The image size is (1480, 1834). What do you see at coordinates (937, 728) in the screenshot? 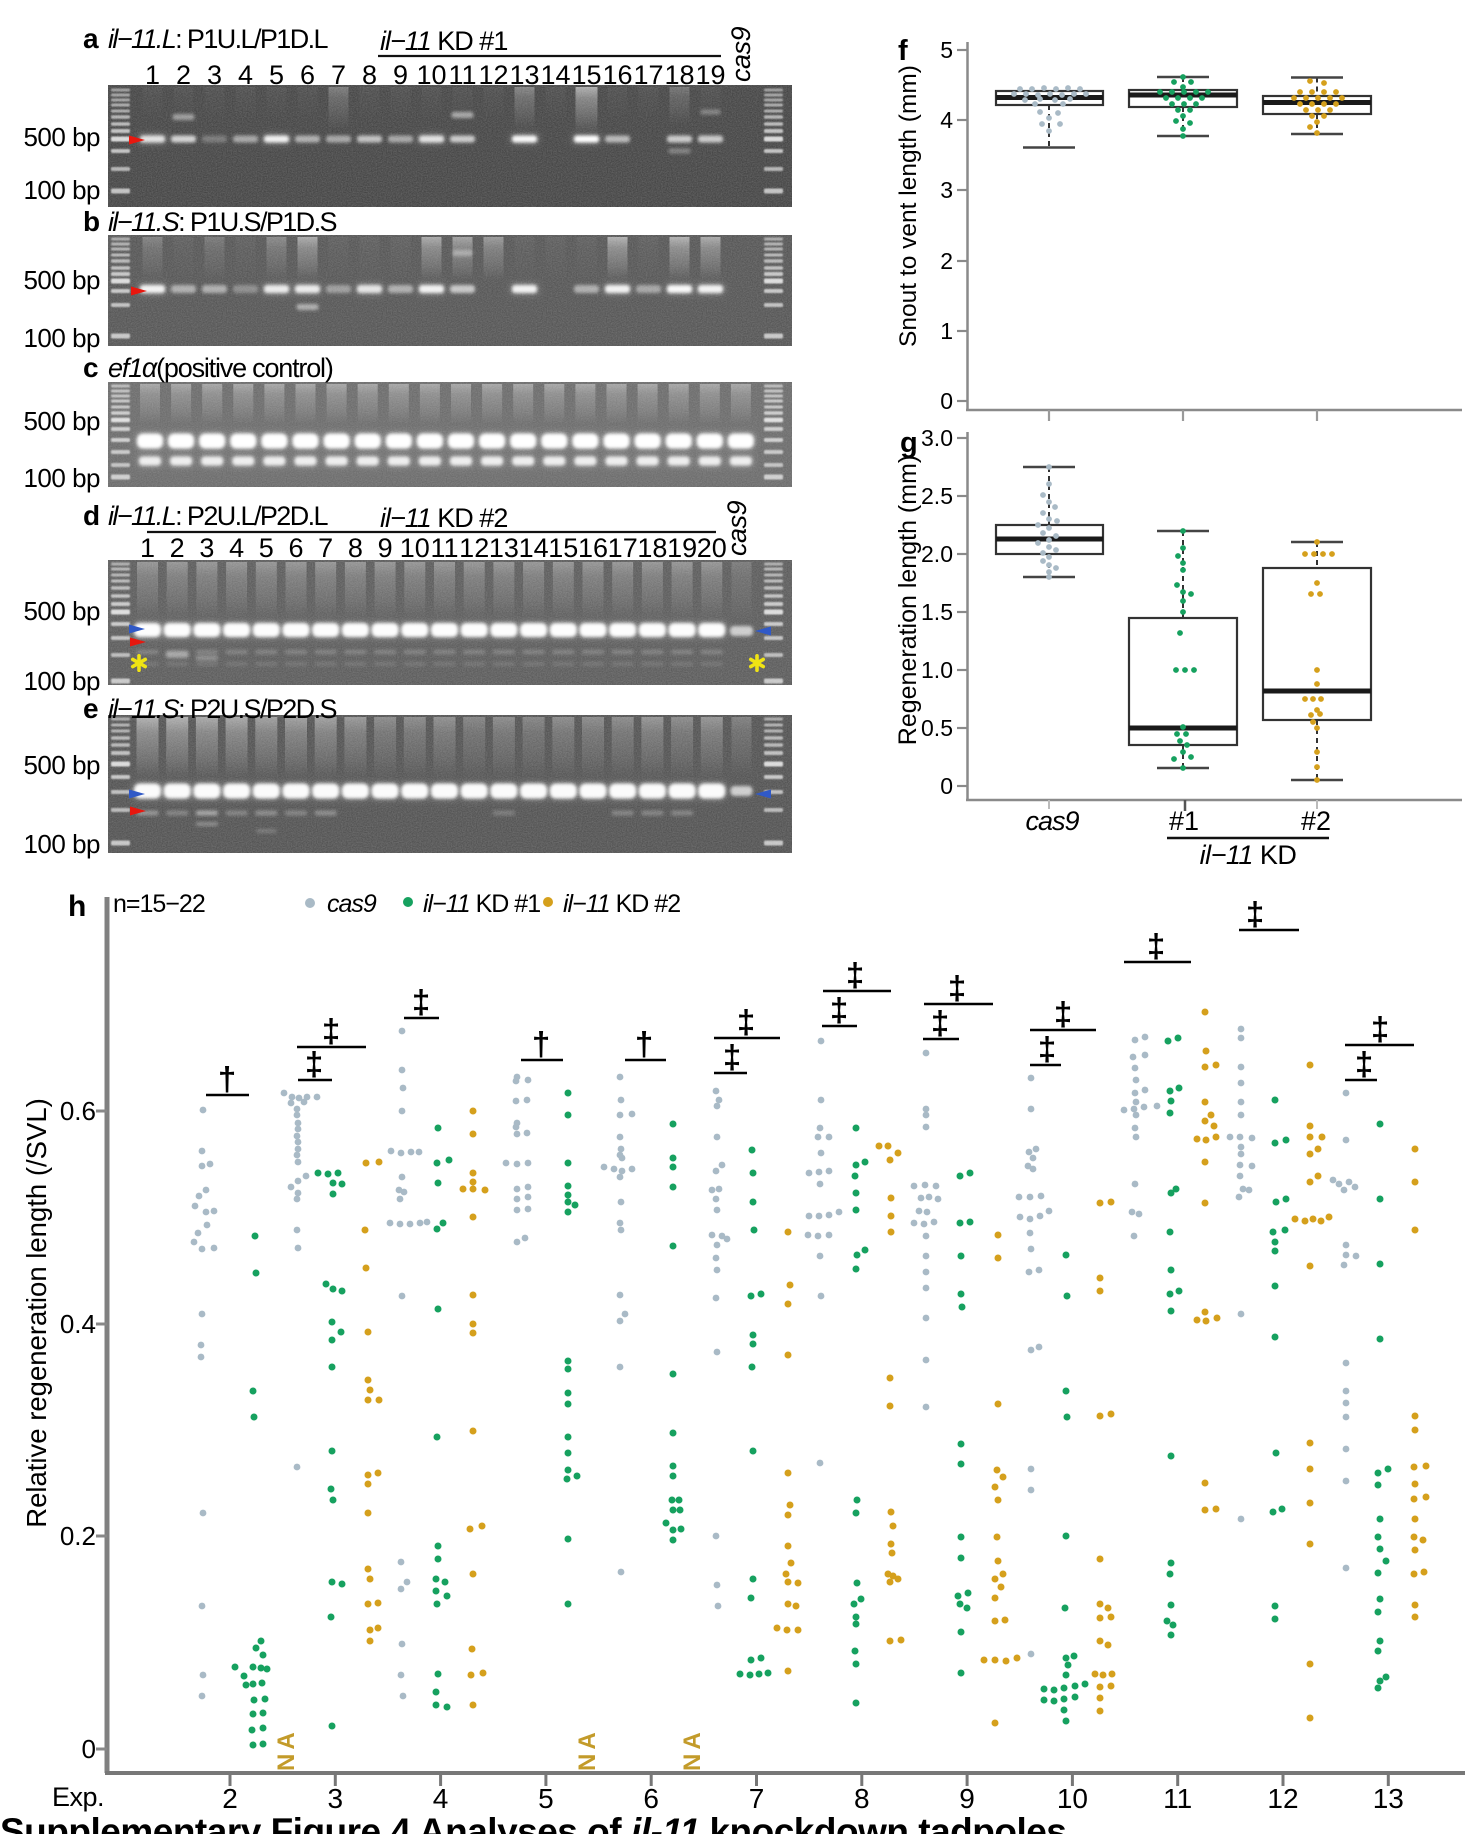
I see `svg-text: 0.5` at bounding box center [937, 728].